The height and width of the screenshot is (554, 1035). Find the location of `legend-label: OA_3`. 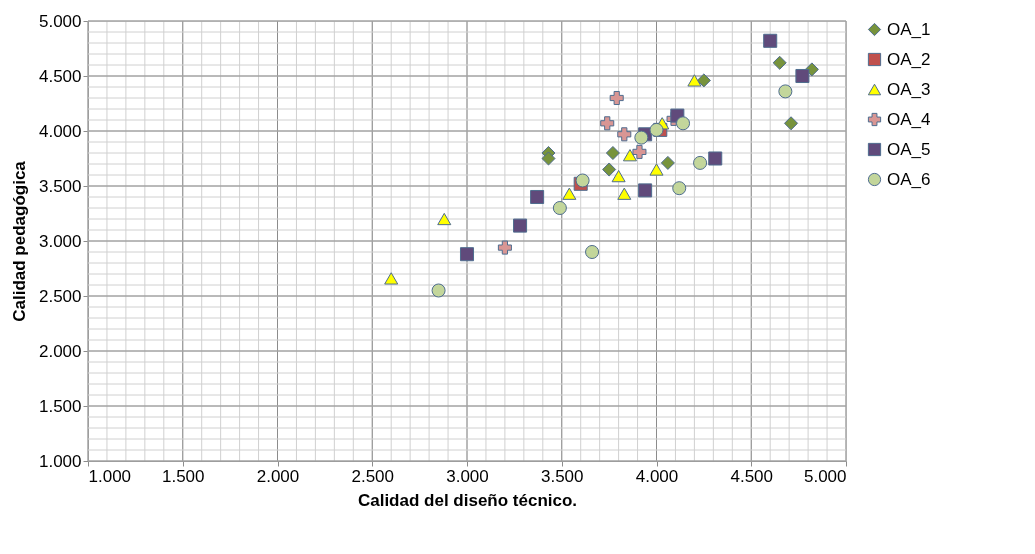

legend-label: OA_3 is located at coordinates (909, 89).